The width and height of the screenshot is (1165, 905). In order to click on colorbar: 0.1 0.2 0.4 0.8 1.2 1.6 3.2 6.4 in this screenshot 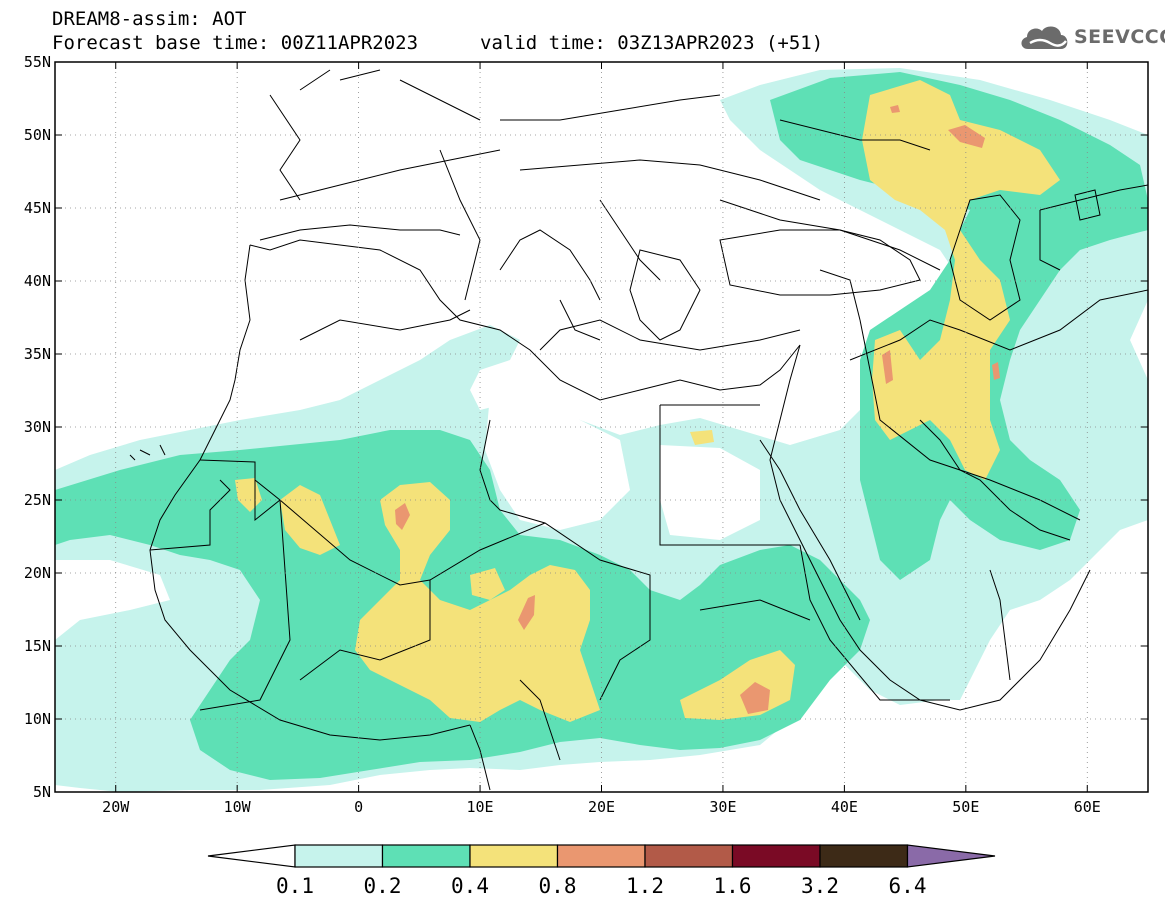, I will do `click(601, 871)`.